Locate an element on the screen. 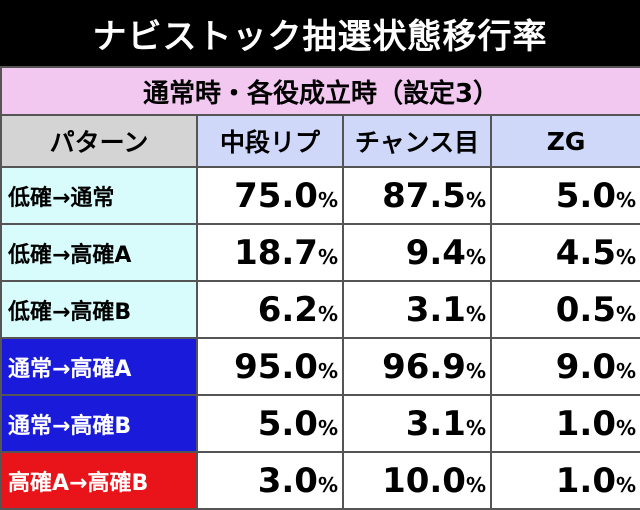 The image size is (640, 510). value-cell: 95.0% is located at coordinates (270, 366).